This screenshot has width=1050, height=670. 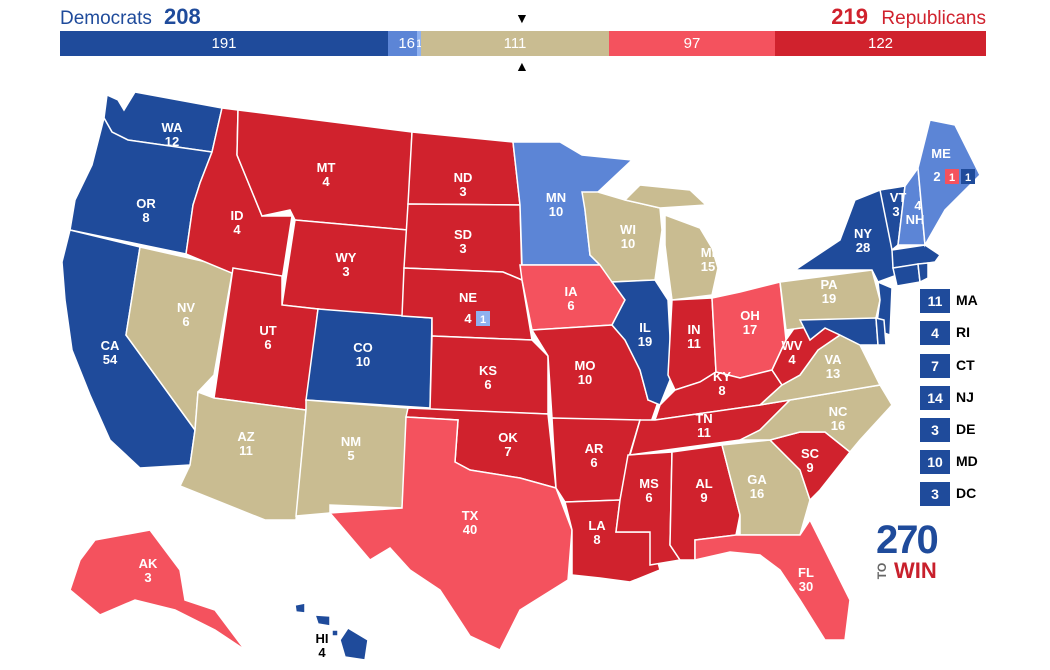 I want to click on electoral-vote-bar: 191 16 1 111 97 122, so click(x=523, y=43).